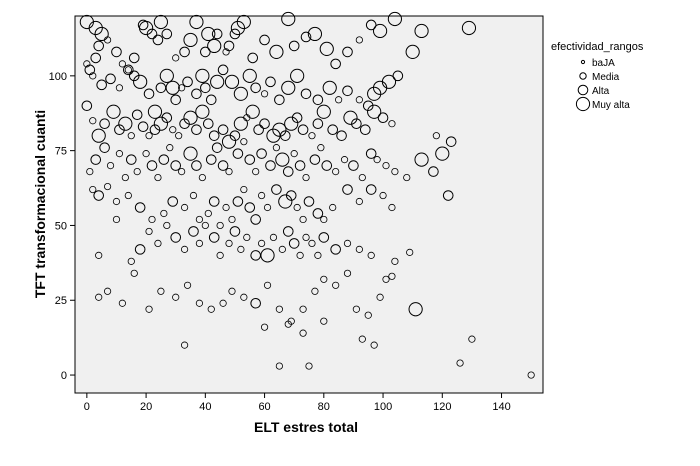  I want to click on y-axis-ticks: 0 25 50 75 100, so click(62, 226).